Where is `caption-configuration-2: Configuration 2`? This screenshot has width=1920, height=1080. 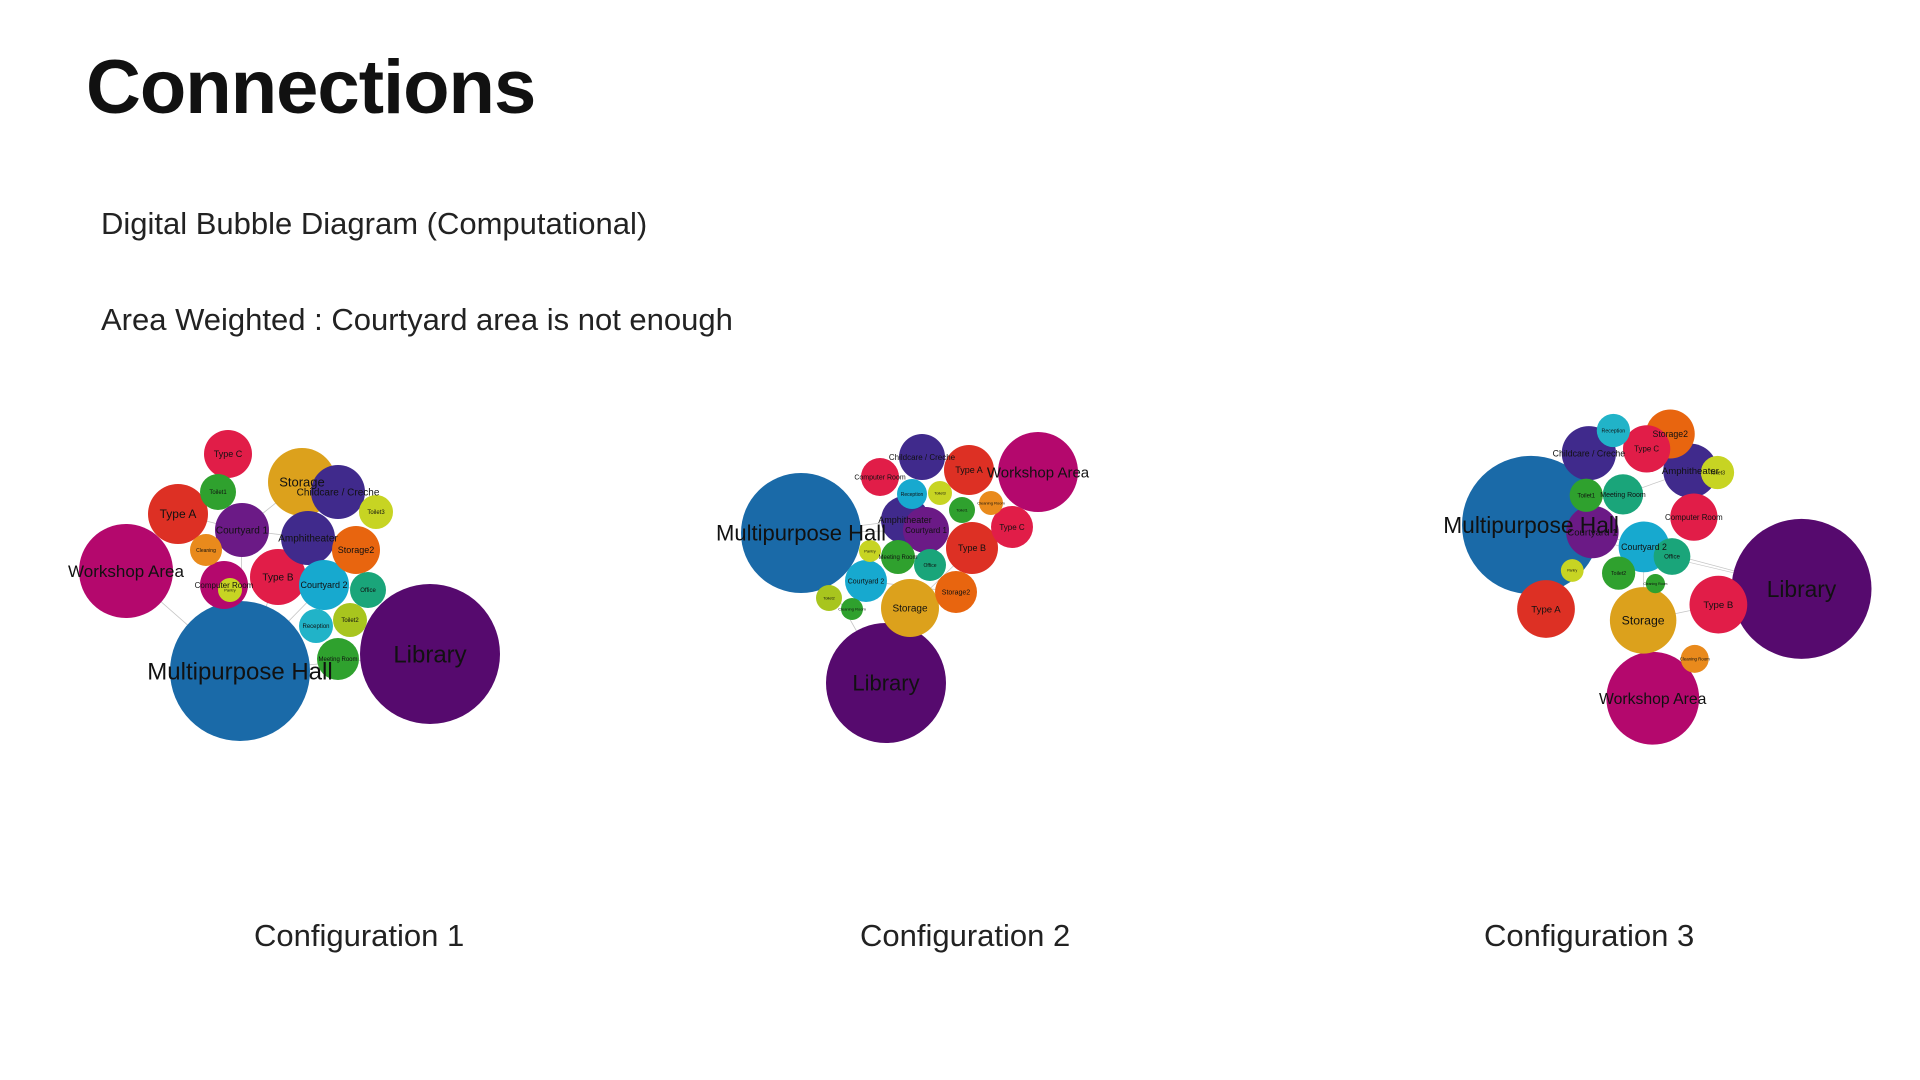
caption-configuration-2: Configuration 2 is located at coordinates (965, 935).